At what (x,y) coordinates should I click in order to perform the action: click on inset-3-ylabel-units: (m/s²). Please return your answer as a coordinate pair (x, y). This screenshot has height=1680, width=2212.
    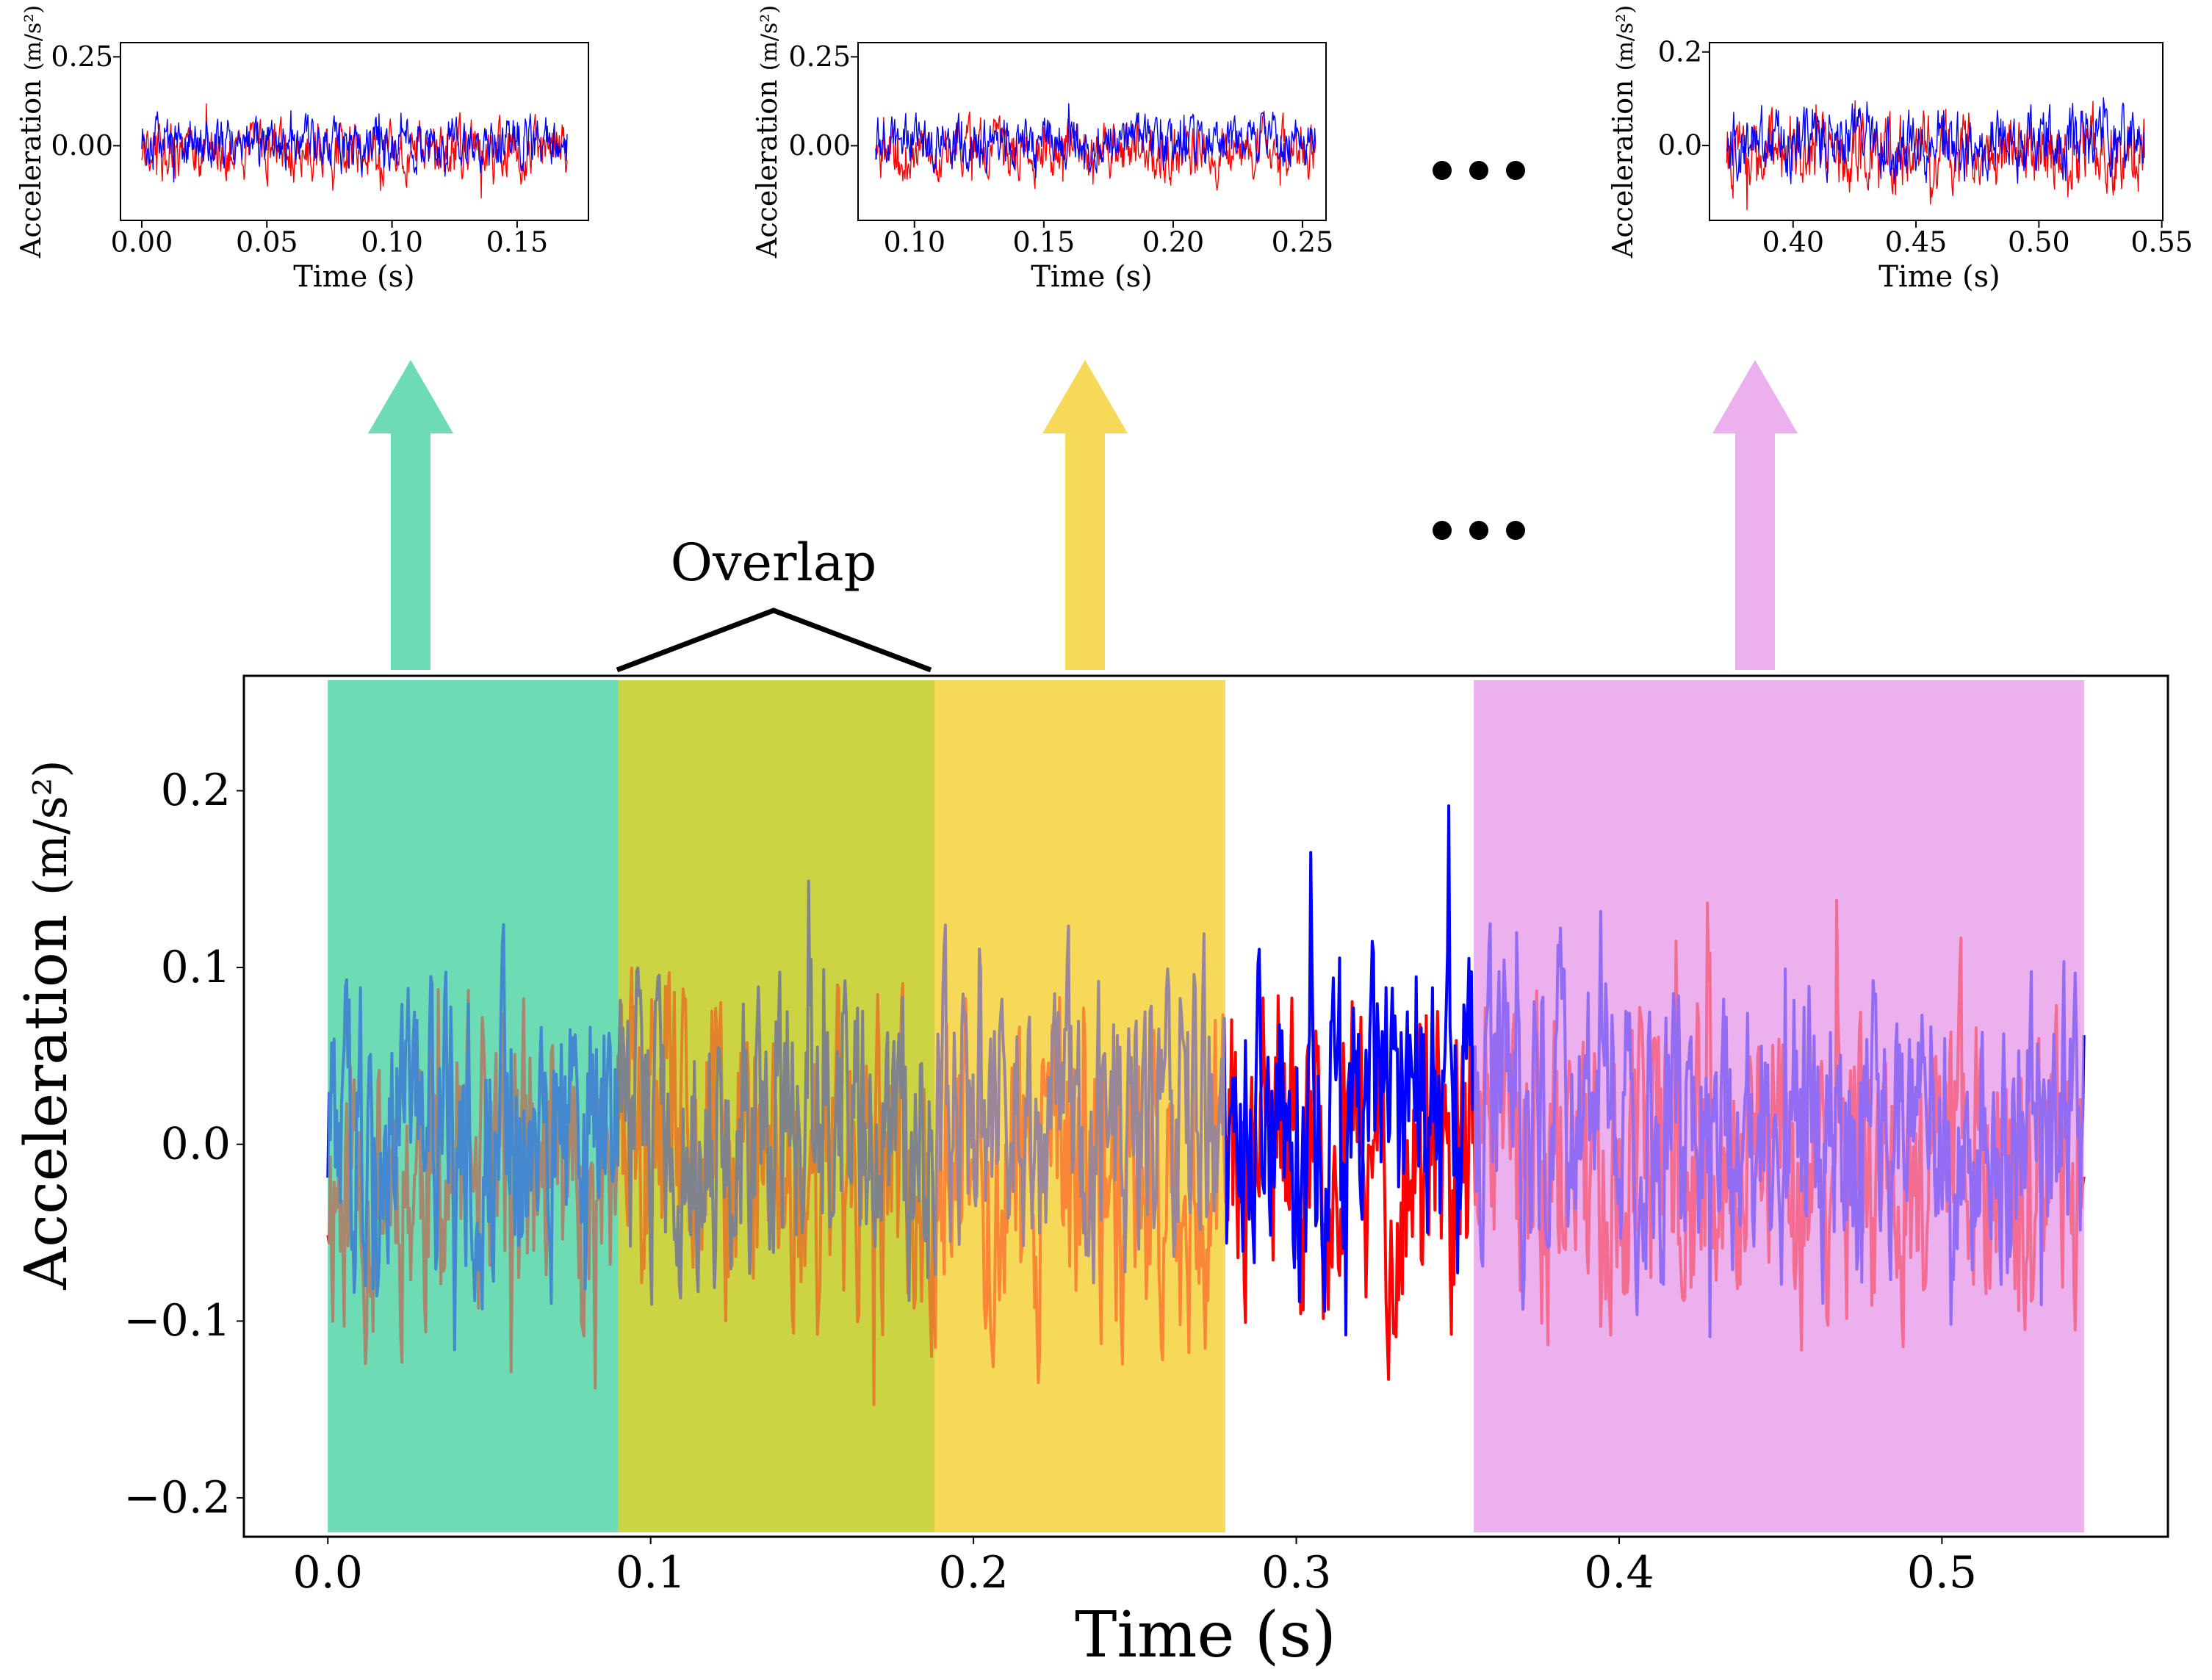
    Looking at the image, I should click on (1625, 38).